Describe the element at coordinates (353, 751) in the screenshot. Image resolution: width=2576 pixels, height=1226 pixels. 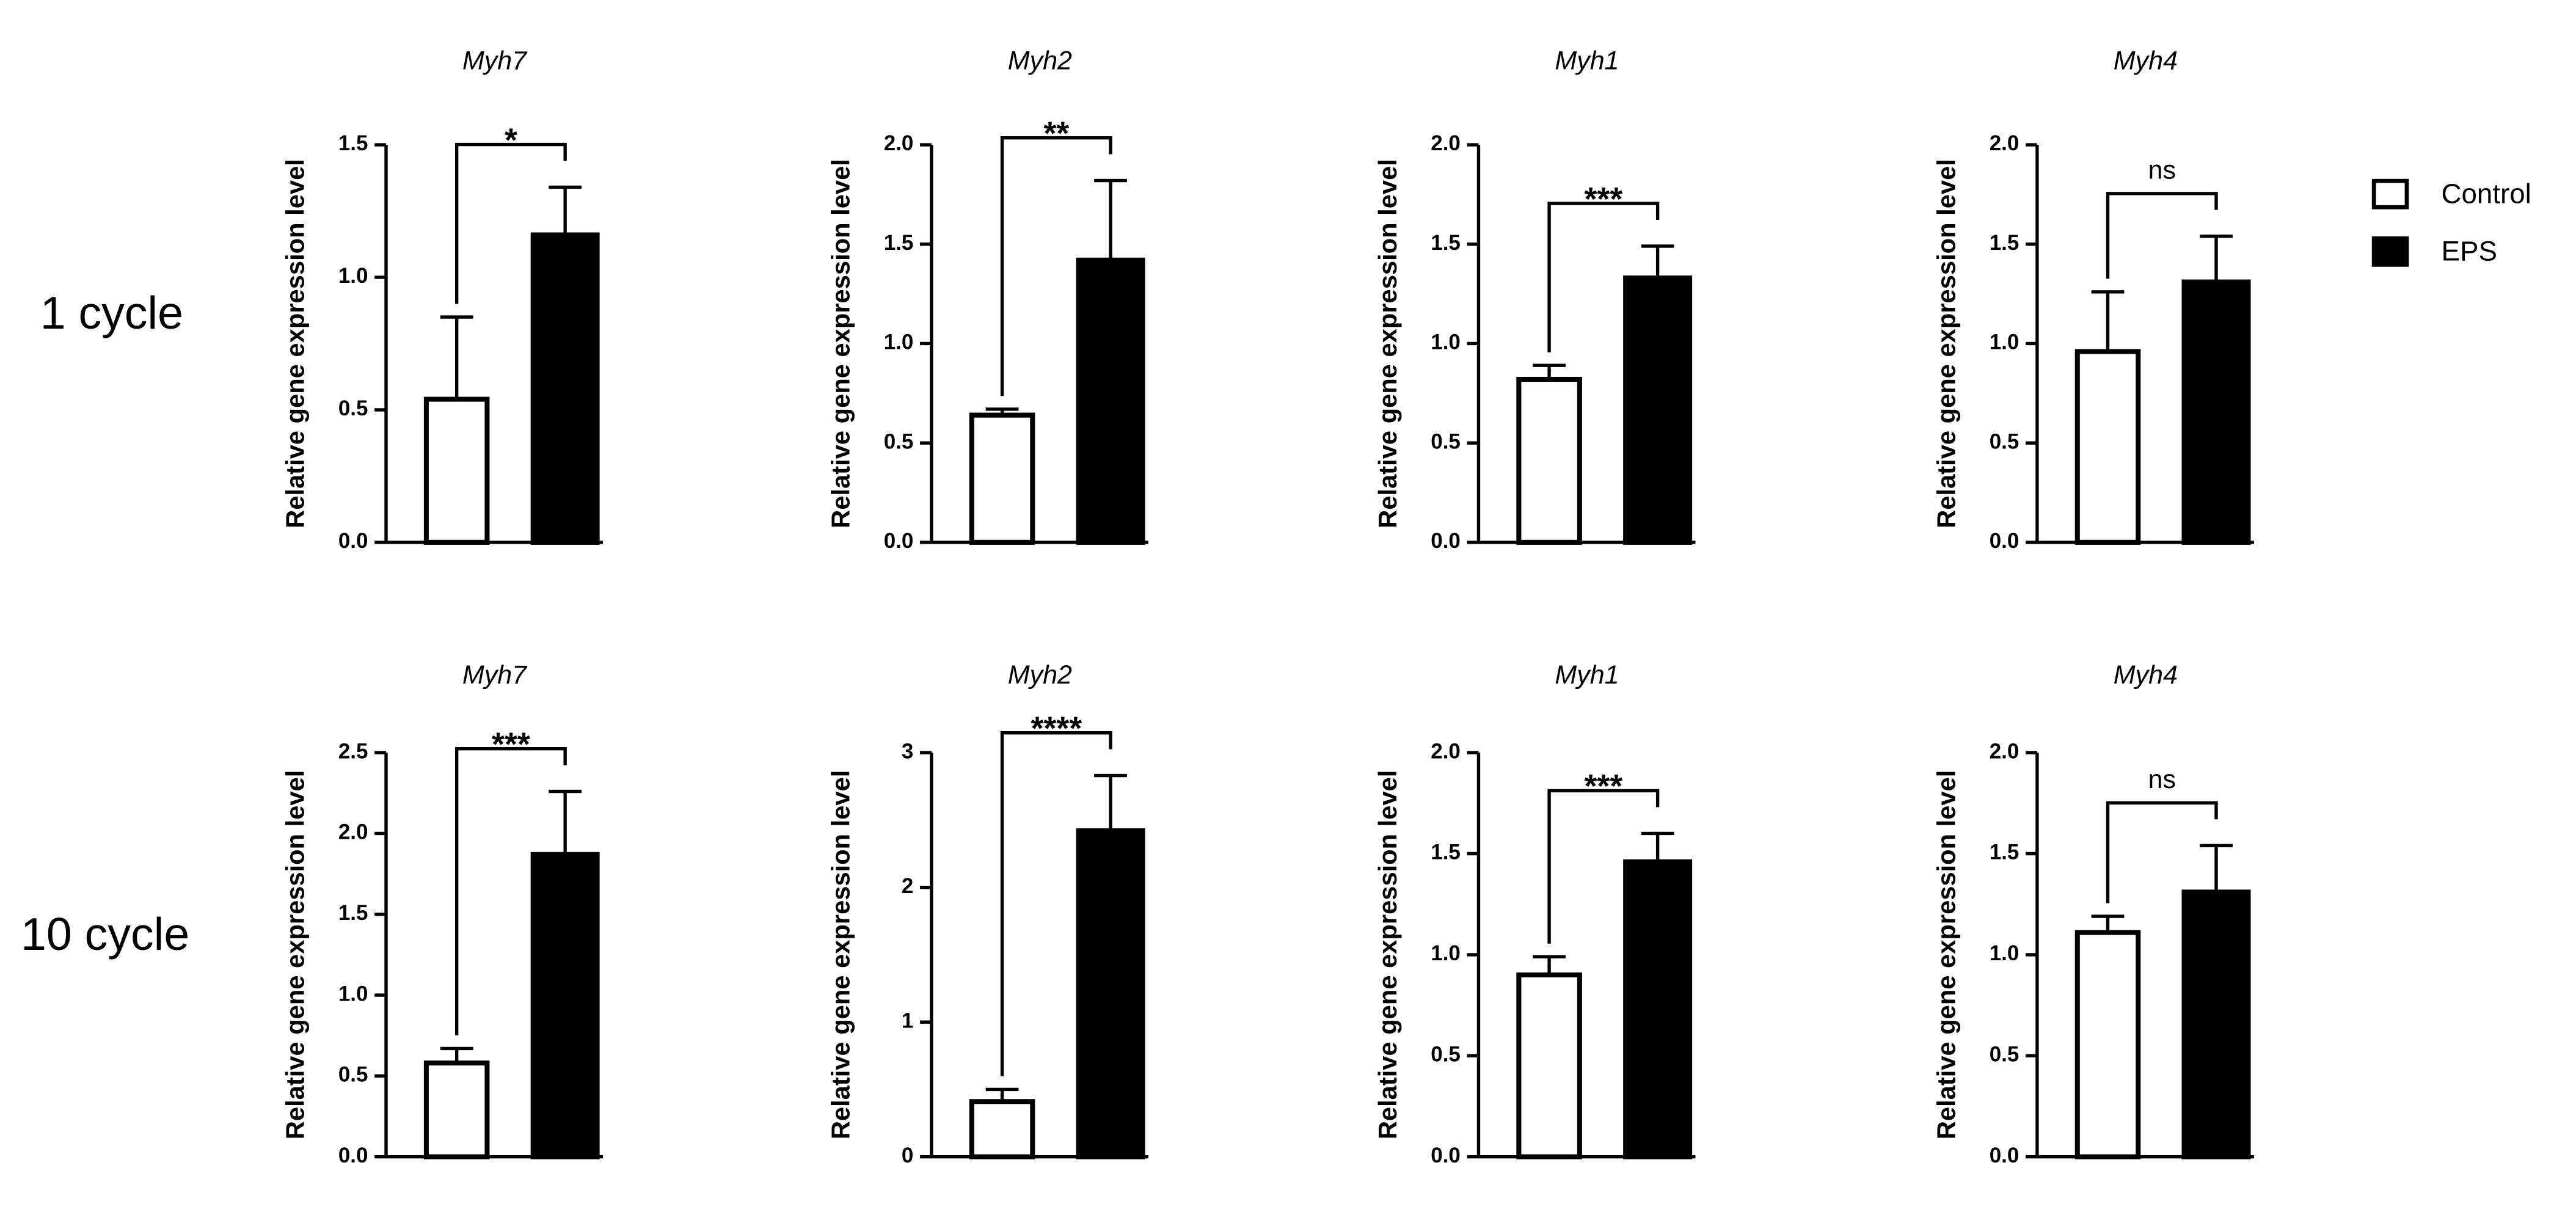
I see `y-tick-label: 2.5` at that location.